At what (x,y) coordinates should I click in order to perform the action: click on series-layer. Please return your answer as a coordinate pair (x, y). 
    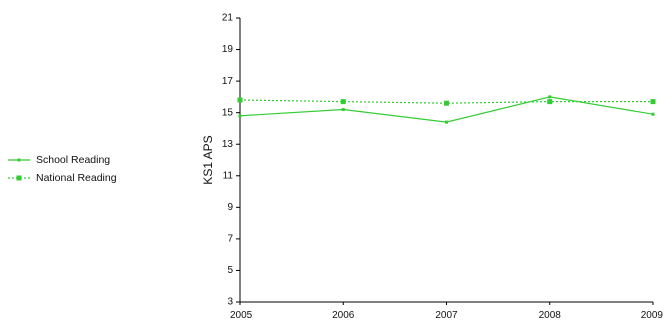
    Looking at the image, I should click on (446, 109).